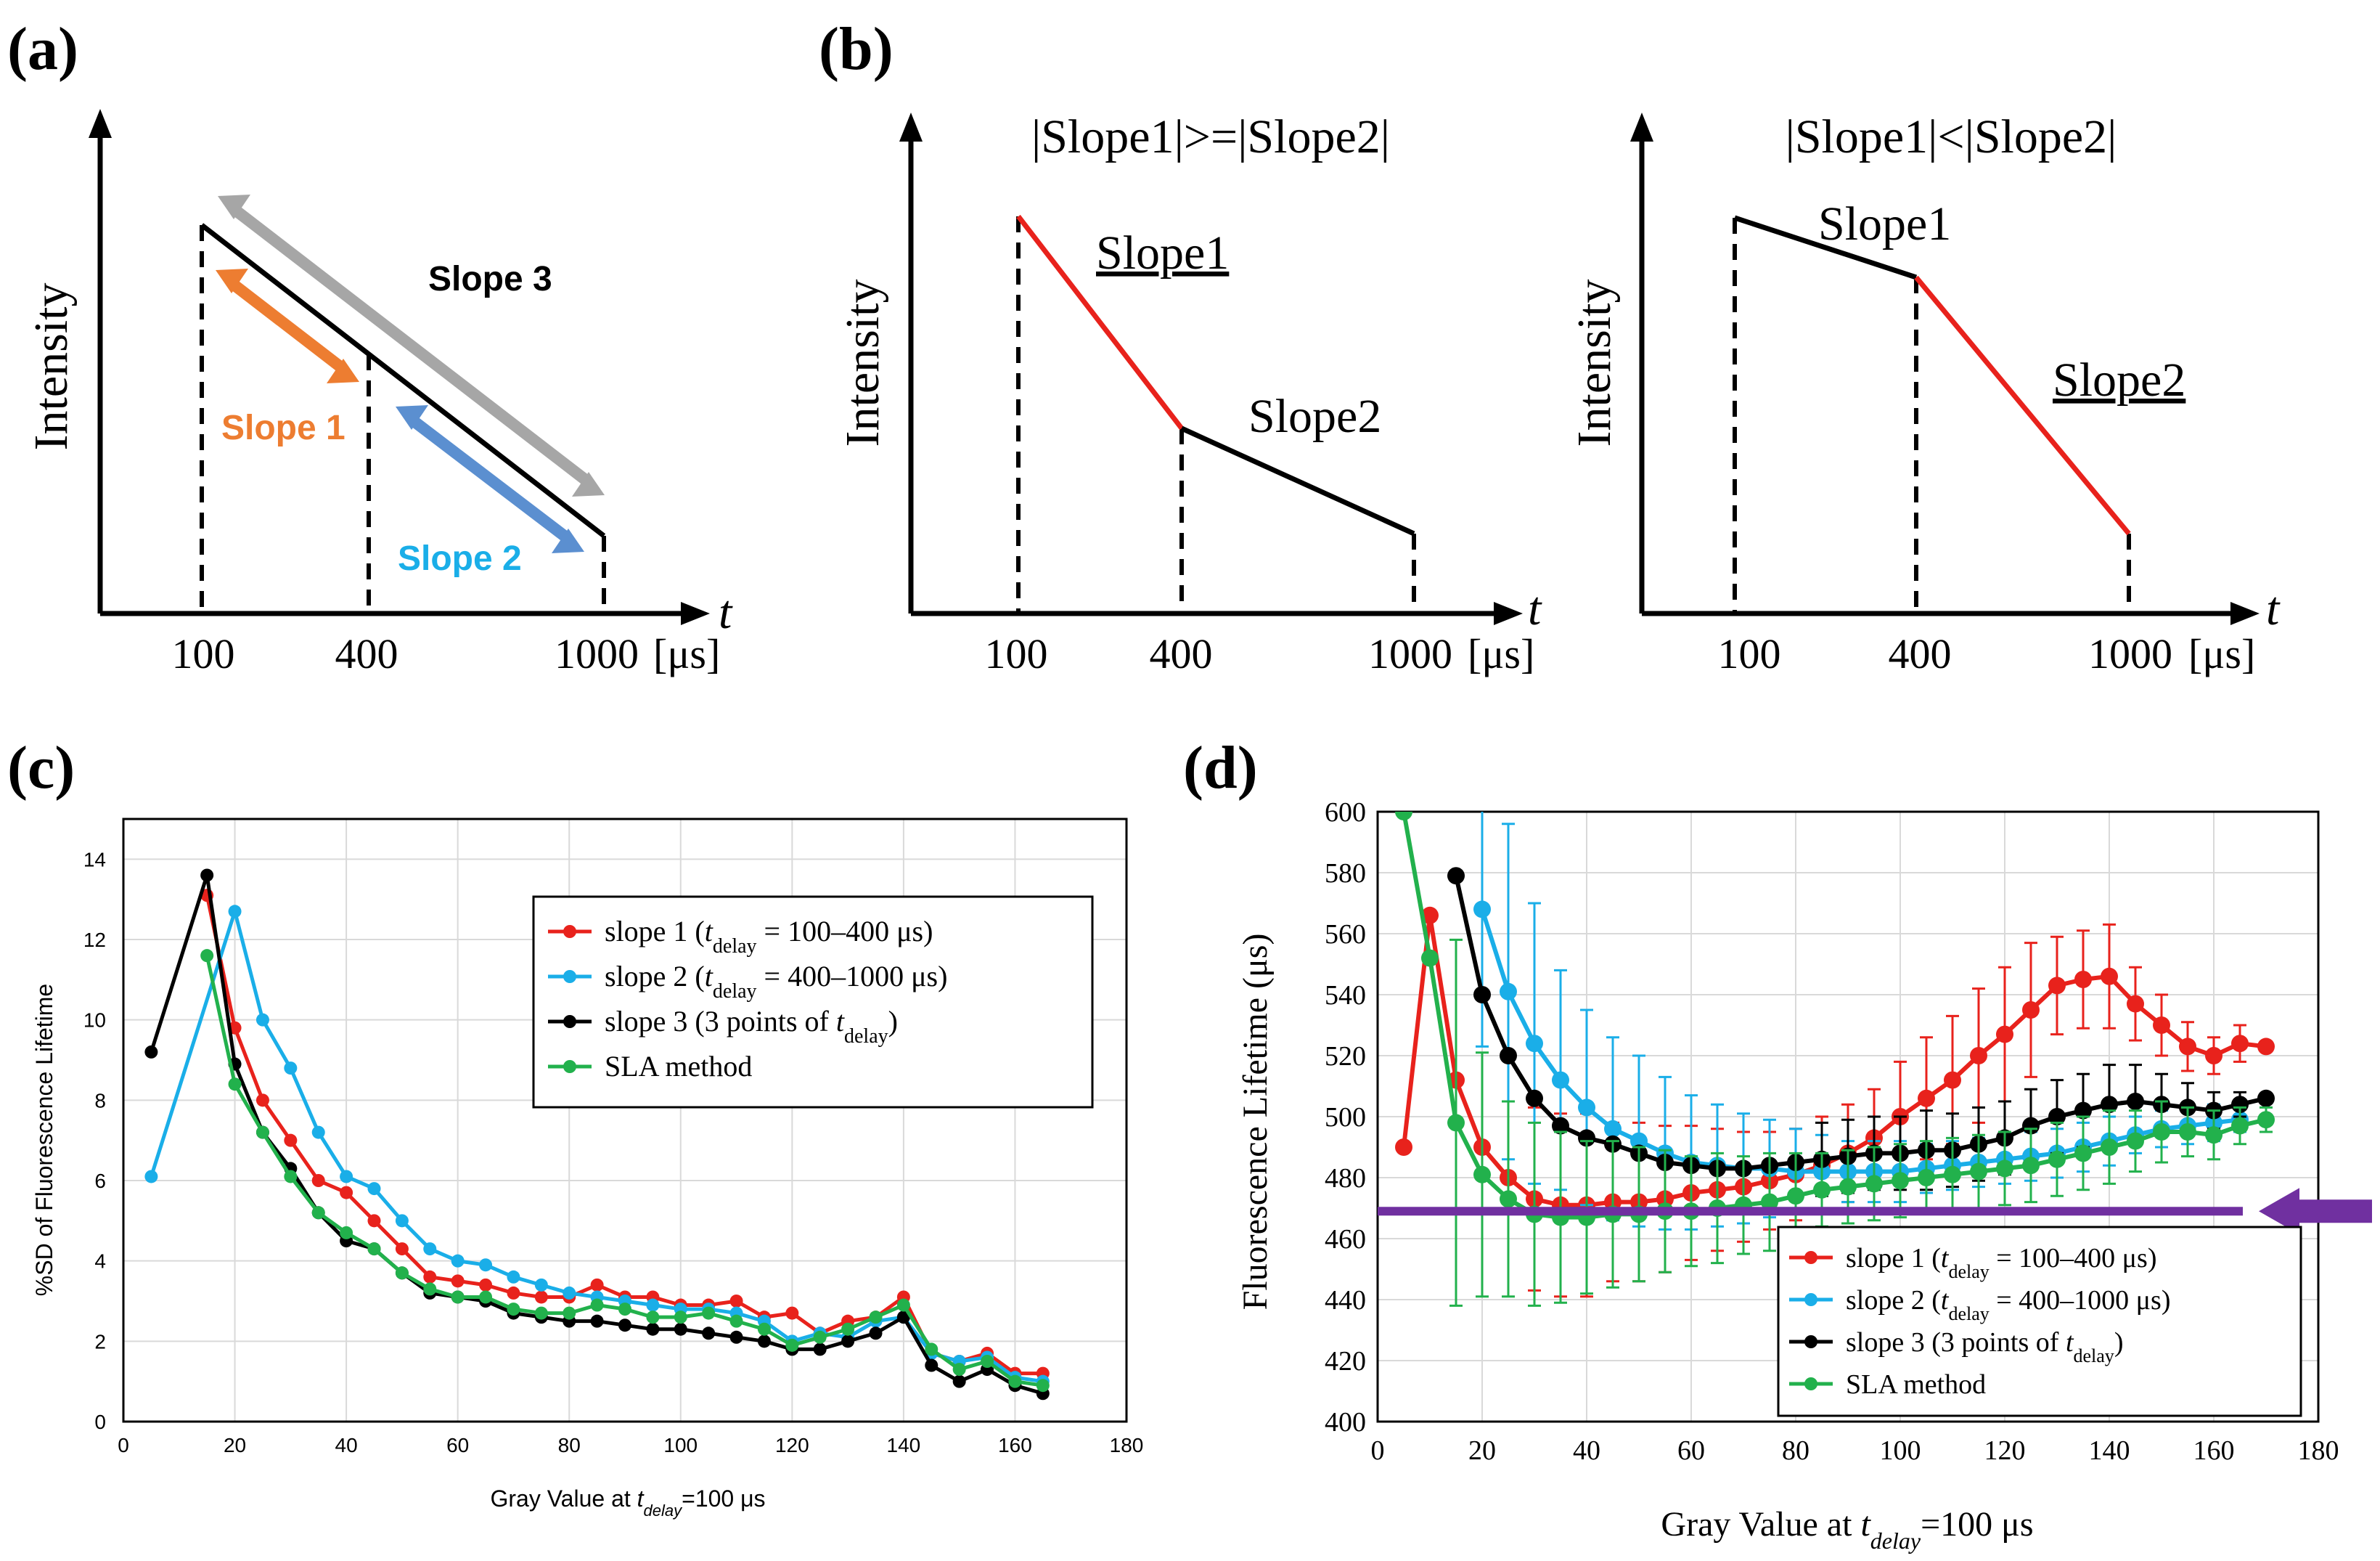 The width and height of the screenshot is (2380, 1561). What do you see at coordinates (1847, 1530) in the screenshot?
I see `panel-d-xlabel: Gray Value at tdelay=100 μs` at bounding box center [1847, 1530].